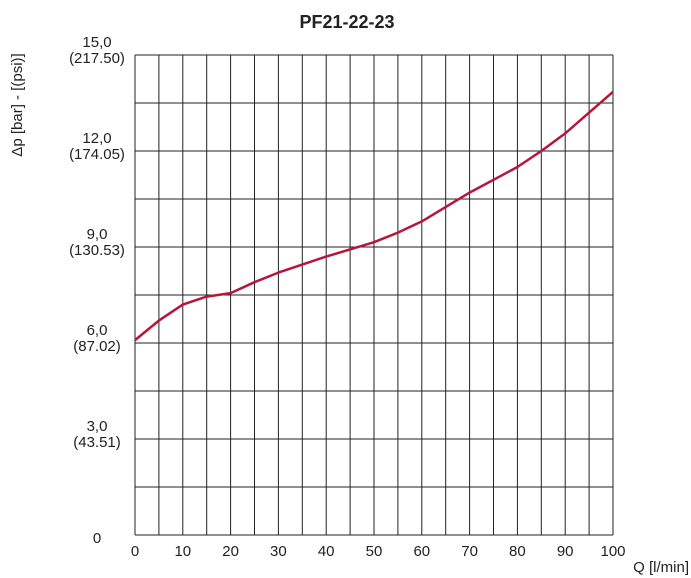 The height and width of the screenshot is (578, 691). Describe the element at coordinates (97, 58) in the screenshot. I see `y2-tick-label: (217.50)` at that location.